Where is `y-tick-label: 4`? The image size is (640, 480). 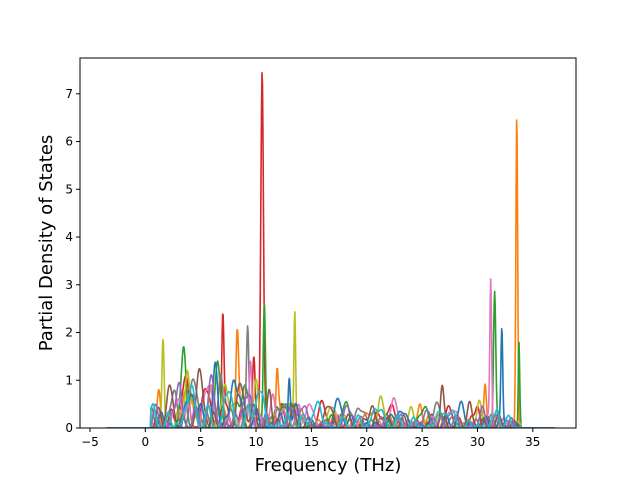 y-tick-label: 4 is located at coordinates (69, 237).